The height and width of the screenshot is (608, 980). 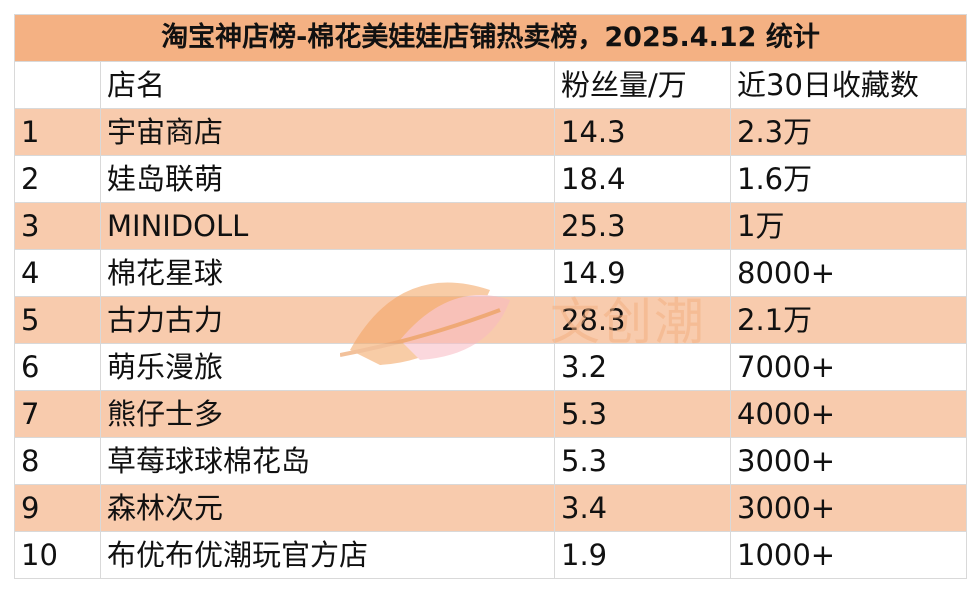 What do you see at coordinates (327, 132) in the screenshot?
I see `shop-name-cell: 宇宙商店` at bounding box center [327, 132].